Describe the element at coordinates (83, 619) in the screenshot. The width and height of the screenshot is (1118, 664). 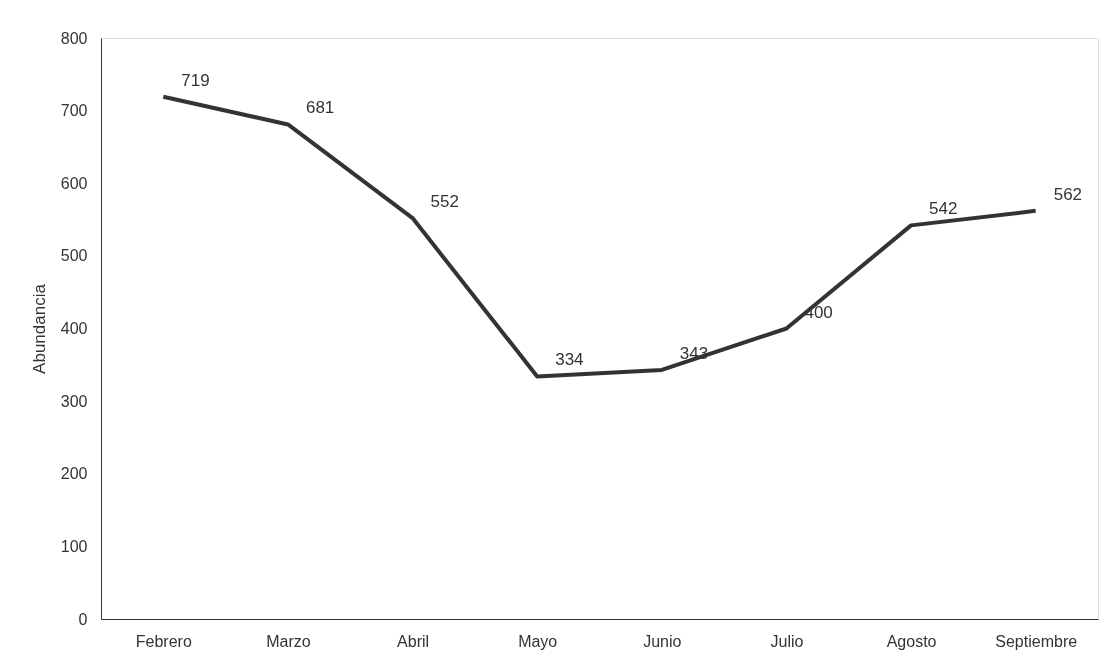
I see `y-tick-label: 0` at that location.